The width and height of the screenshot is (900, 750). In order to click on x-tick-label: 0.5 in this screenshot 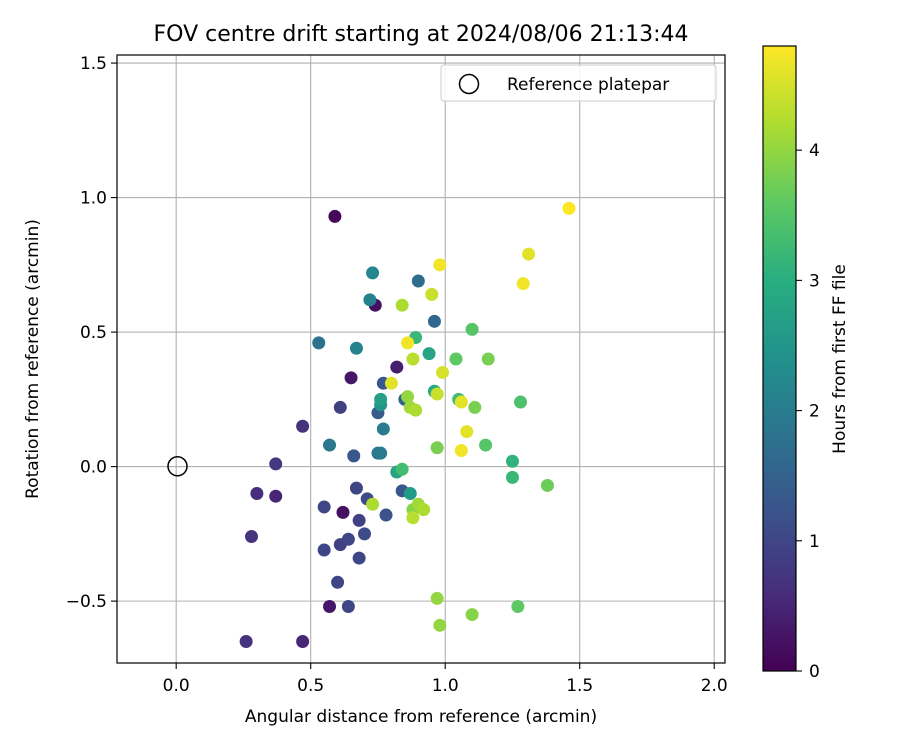, I will do `click(310, 686)`.